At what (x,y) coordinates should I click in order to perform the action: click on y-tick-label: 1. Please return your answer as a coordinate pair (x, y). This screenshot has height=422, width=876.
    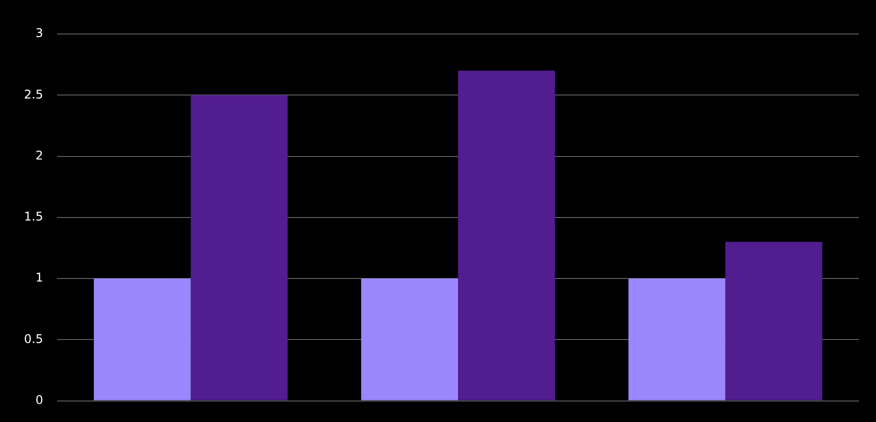
    Looking at the image, I should click on (39, 277).